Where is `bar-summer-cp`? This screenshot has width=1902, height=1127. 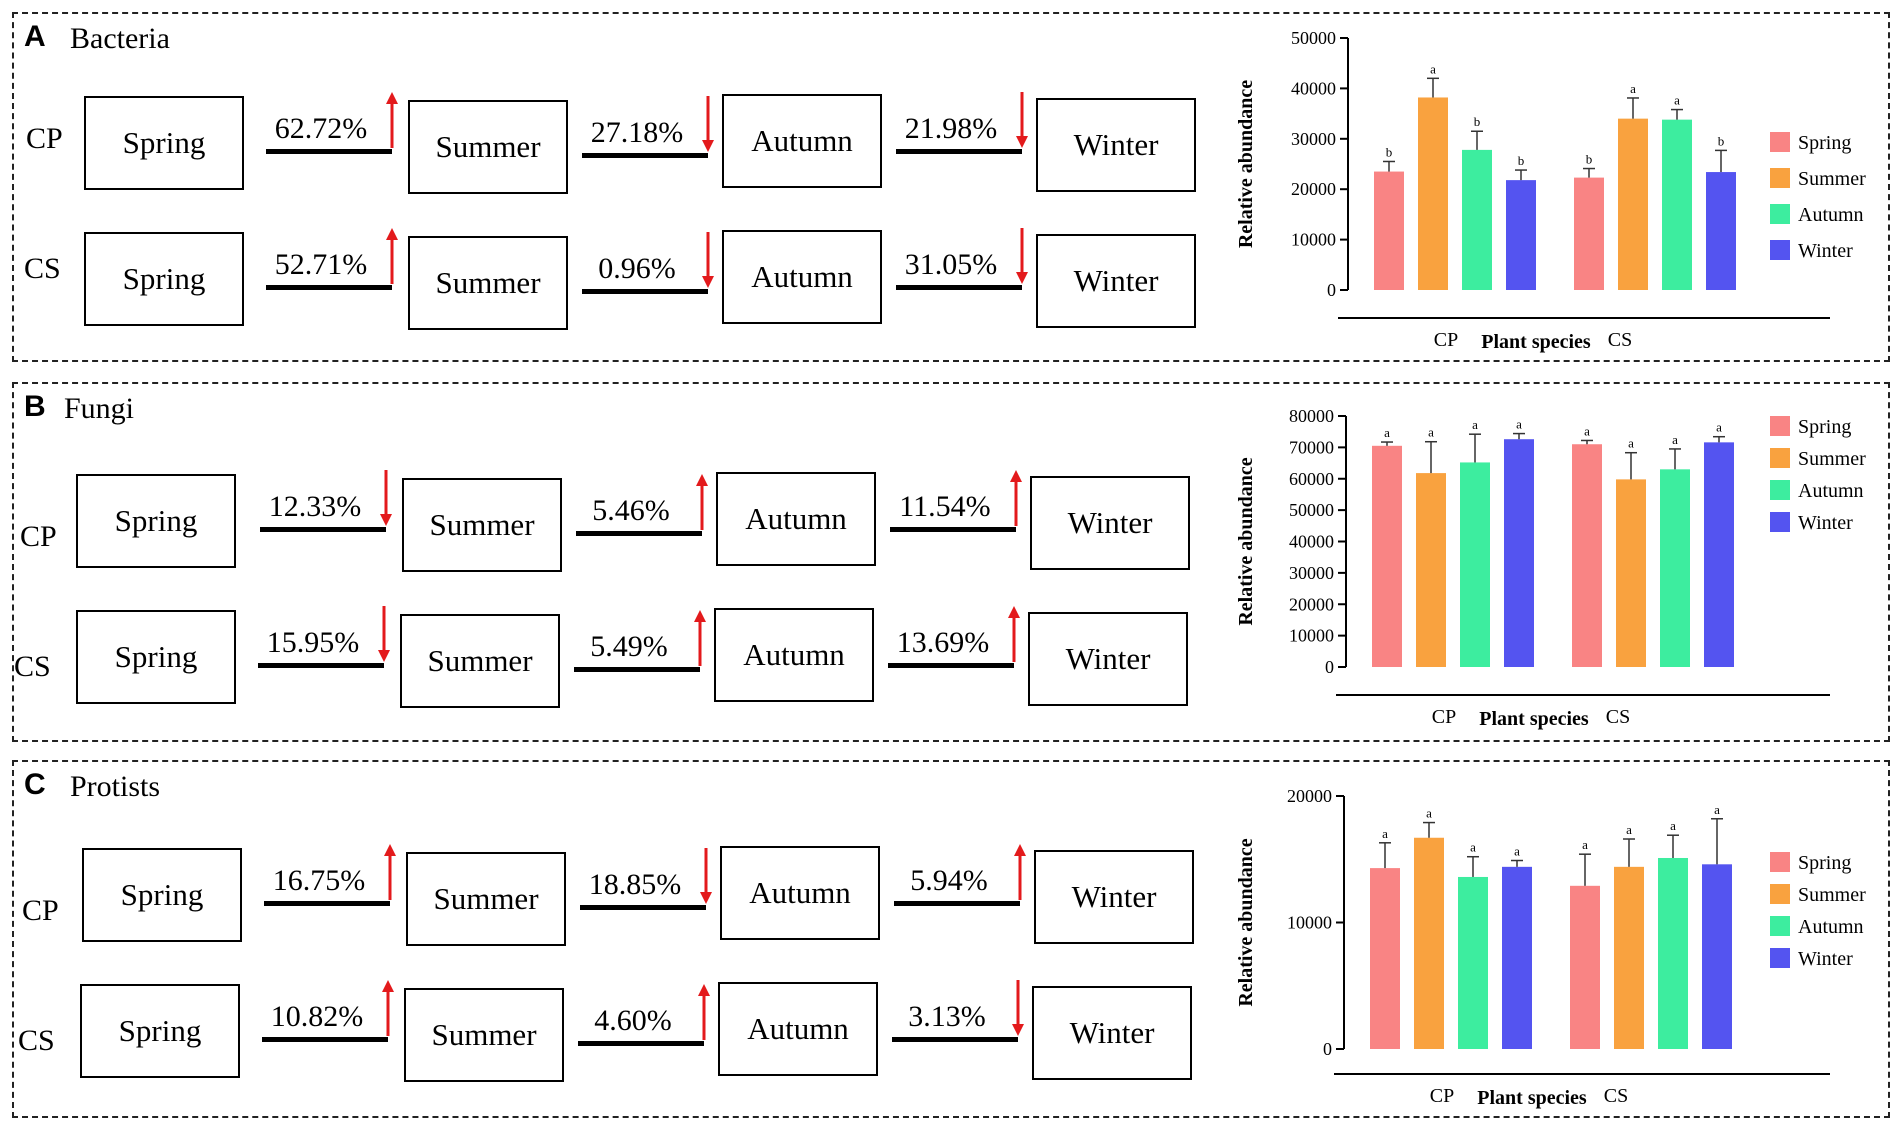 bar-summer-cp is located at coordinates (1429, 943).